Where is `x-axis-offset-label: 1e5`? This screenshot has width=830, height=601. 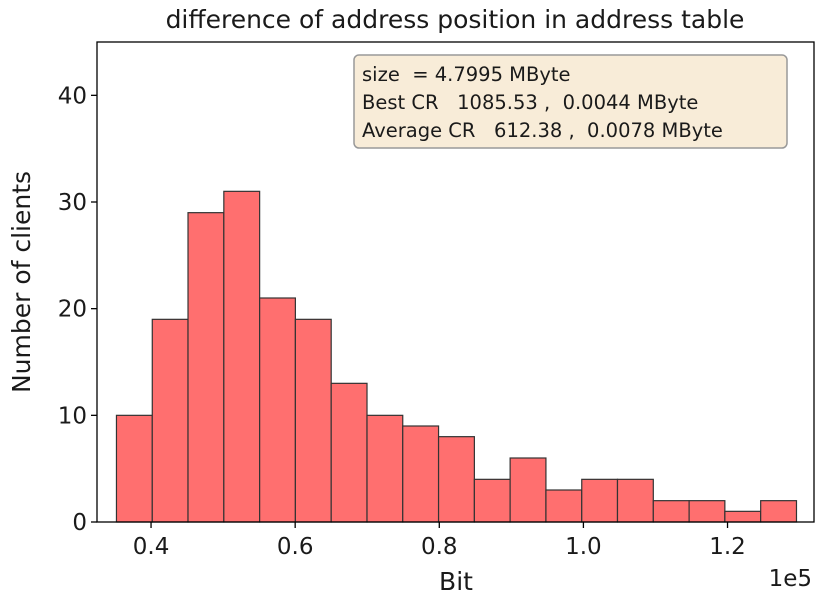
x-axis-offset-label: 1e5 is located at coordinates (790, 579).